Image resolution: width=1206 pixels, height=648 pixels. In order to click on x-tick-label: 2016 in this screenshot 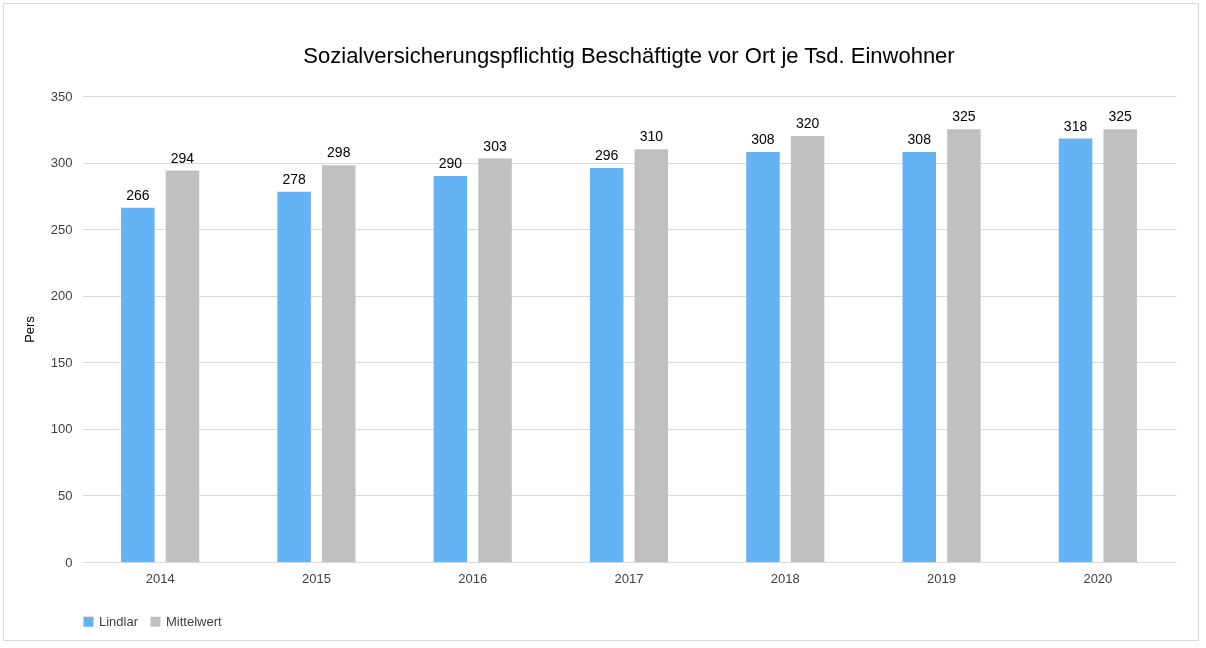, I will do `click(473, 578)`.